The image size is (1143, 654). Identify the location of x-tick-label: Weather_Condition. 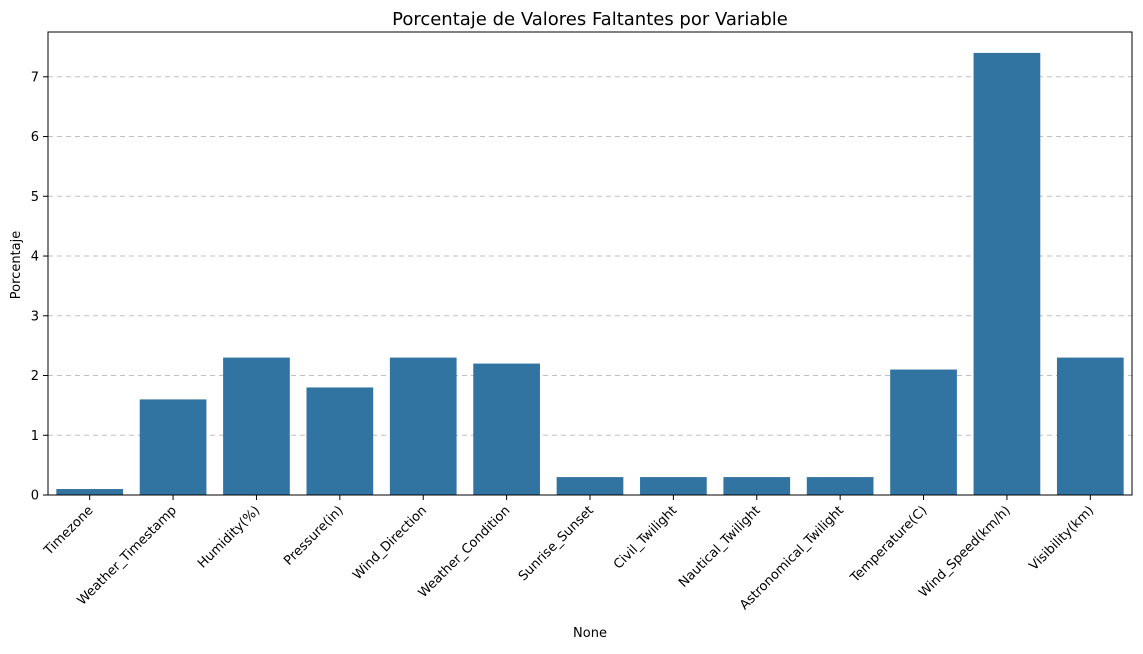
(465, 552).